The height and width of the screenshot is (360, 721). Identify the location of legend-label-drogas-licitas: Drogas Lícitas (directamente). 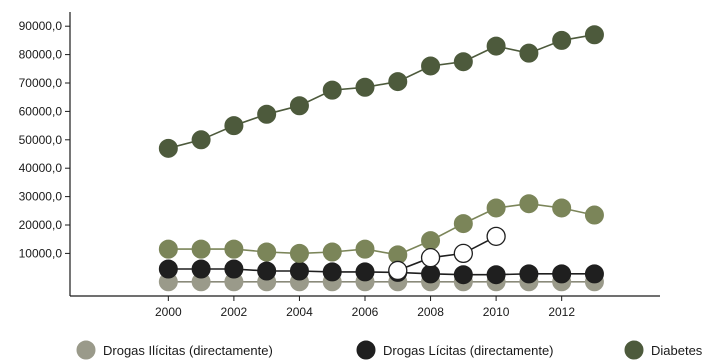
(468, 350).